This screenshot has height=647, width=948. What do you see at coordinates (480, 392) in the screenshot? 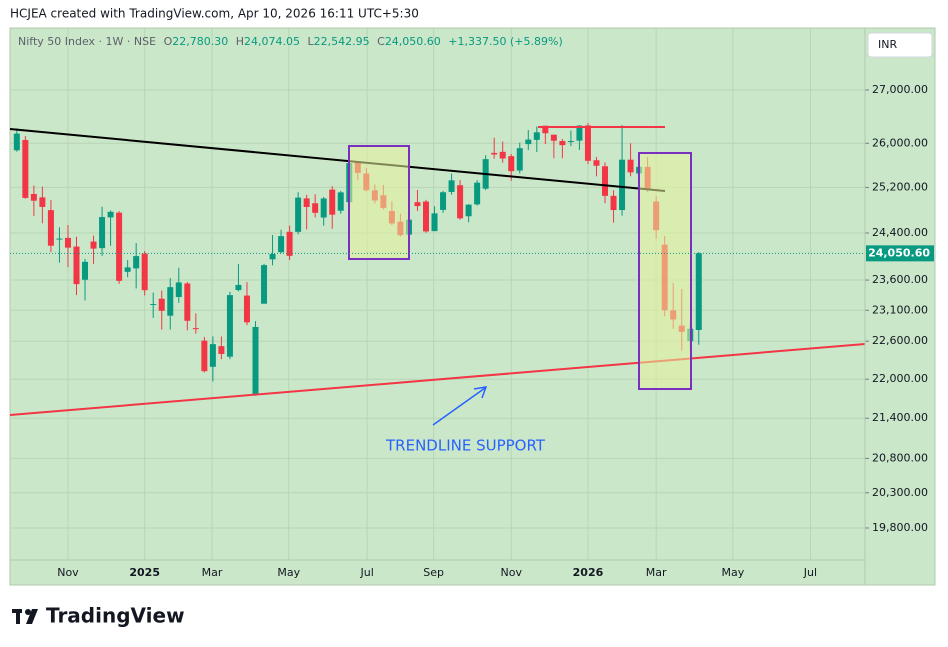
I see `arrow-head` at bounding box center [480, 392].